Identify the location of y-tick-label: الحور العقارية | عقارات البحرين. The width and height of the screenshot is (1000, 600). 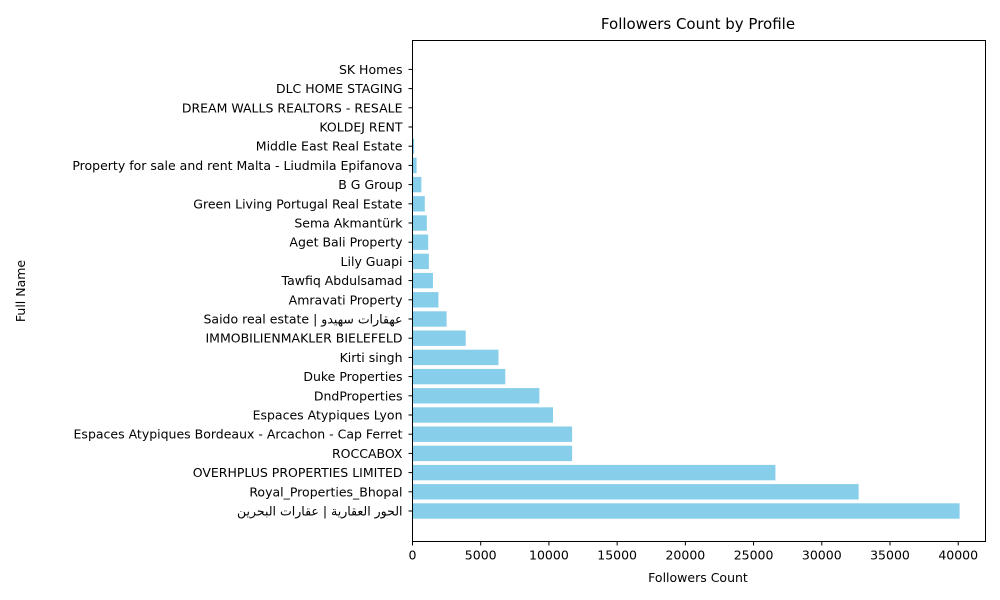
(320, 512).